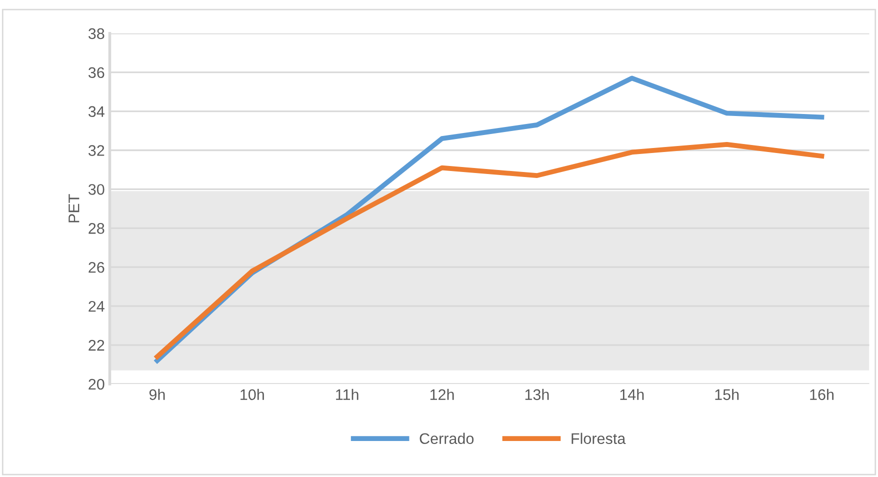 The height and width of the screenshot is (477, 878). I want to click on y-tick-label: 24, so click(96, 306).